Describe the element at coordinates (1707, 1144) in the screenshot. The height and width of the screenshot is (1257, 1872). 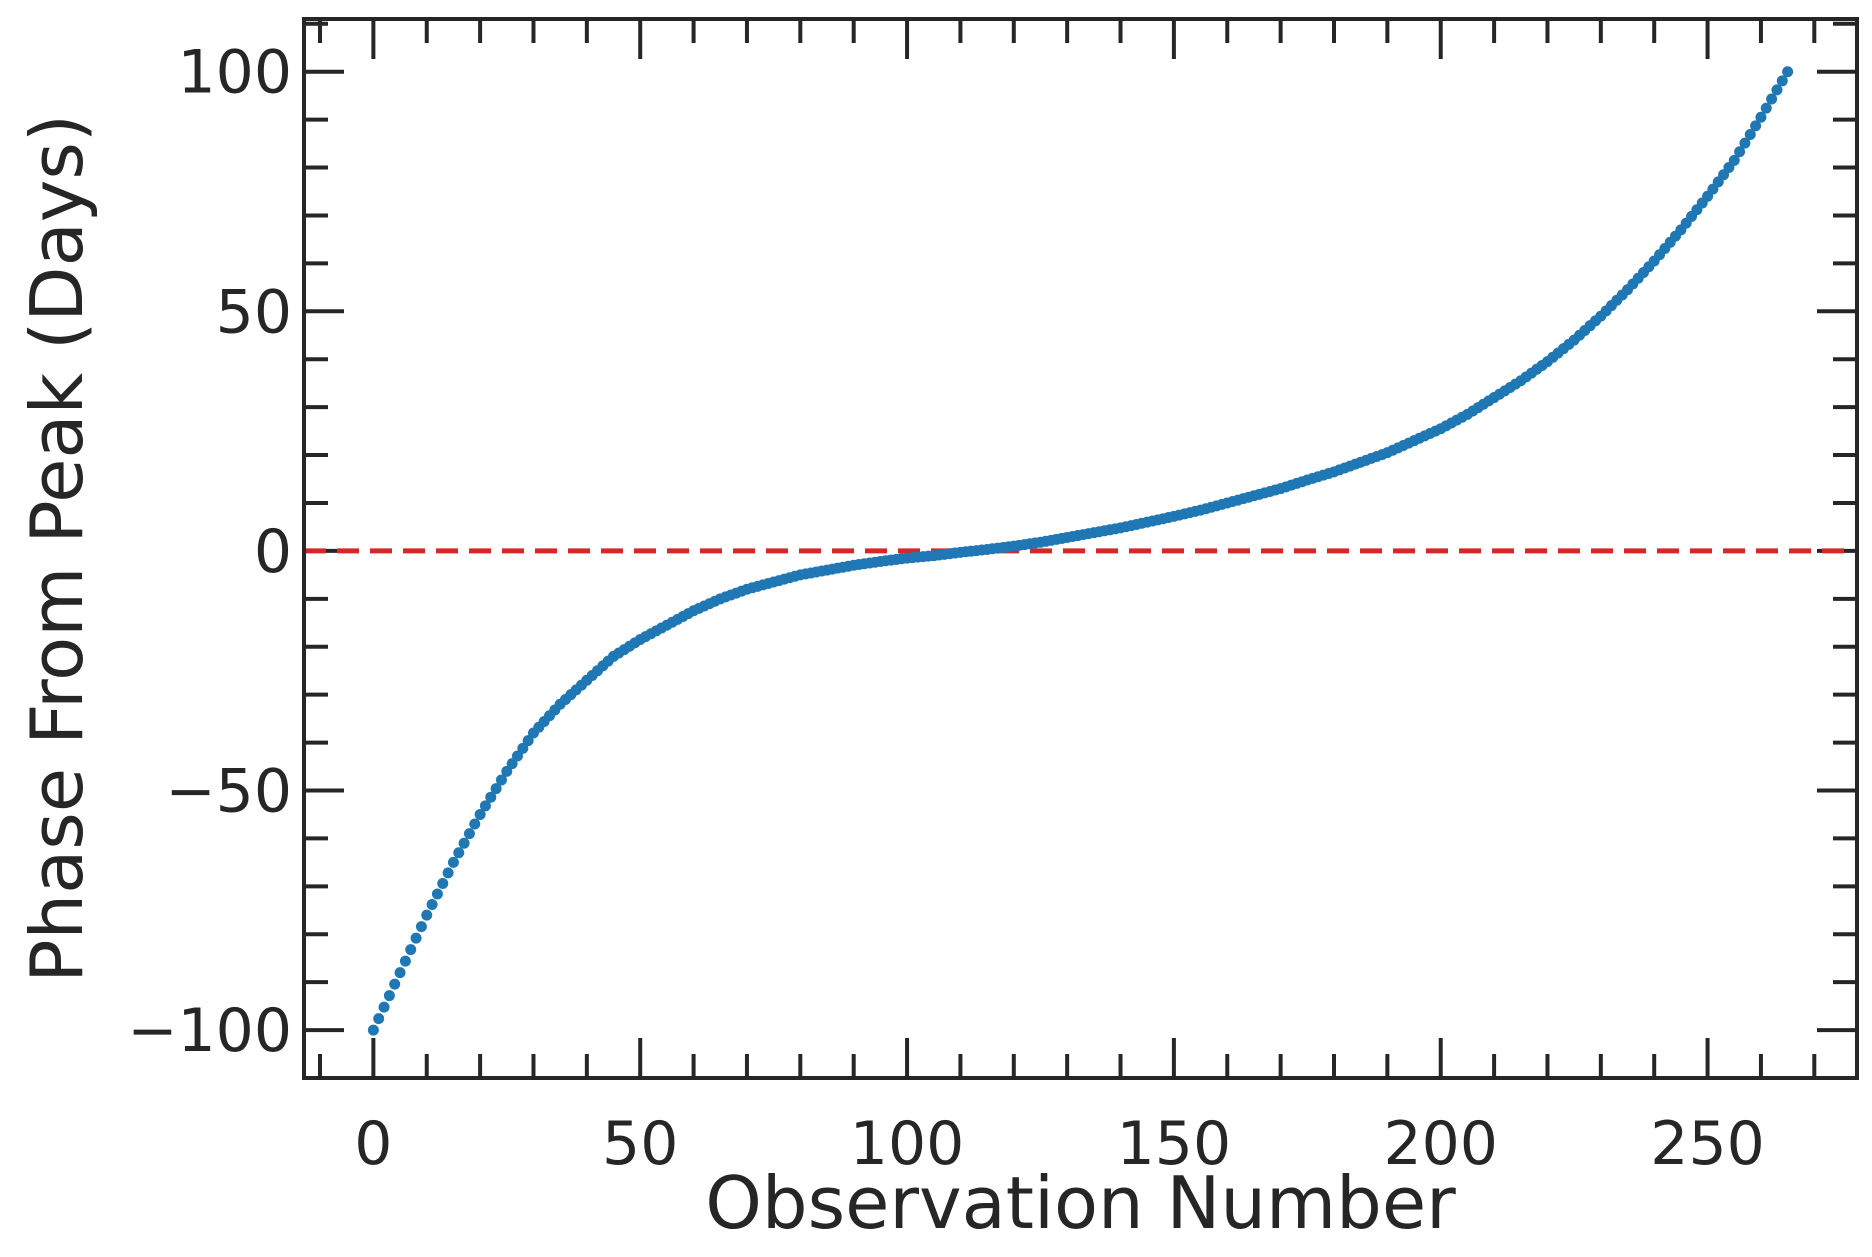
I see `x-tick-label: 250` at that location.